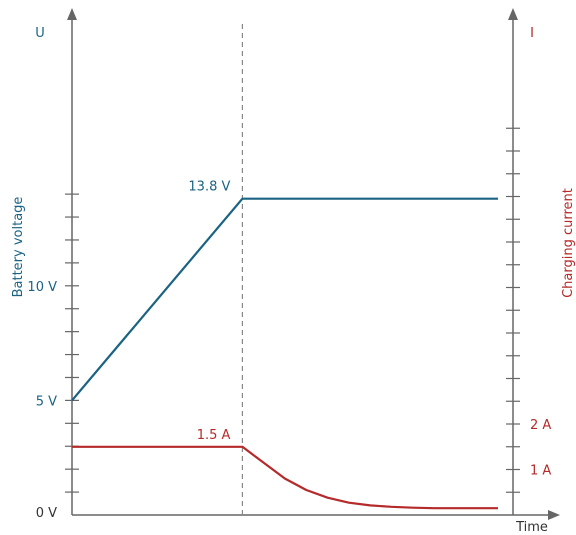 This screenshot has width=576, height=535. I want to click on voltage-annotation: 13.8 V, so click(209, 187).